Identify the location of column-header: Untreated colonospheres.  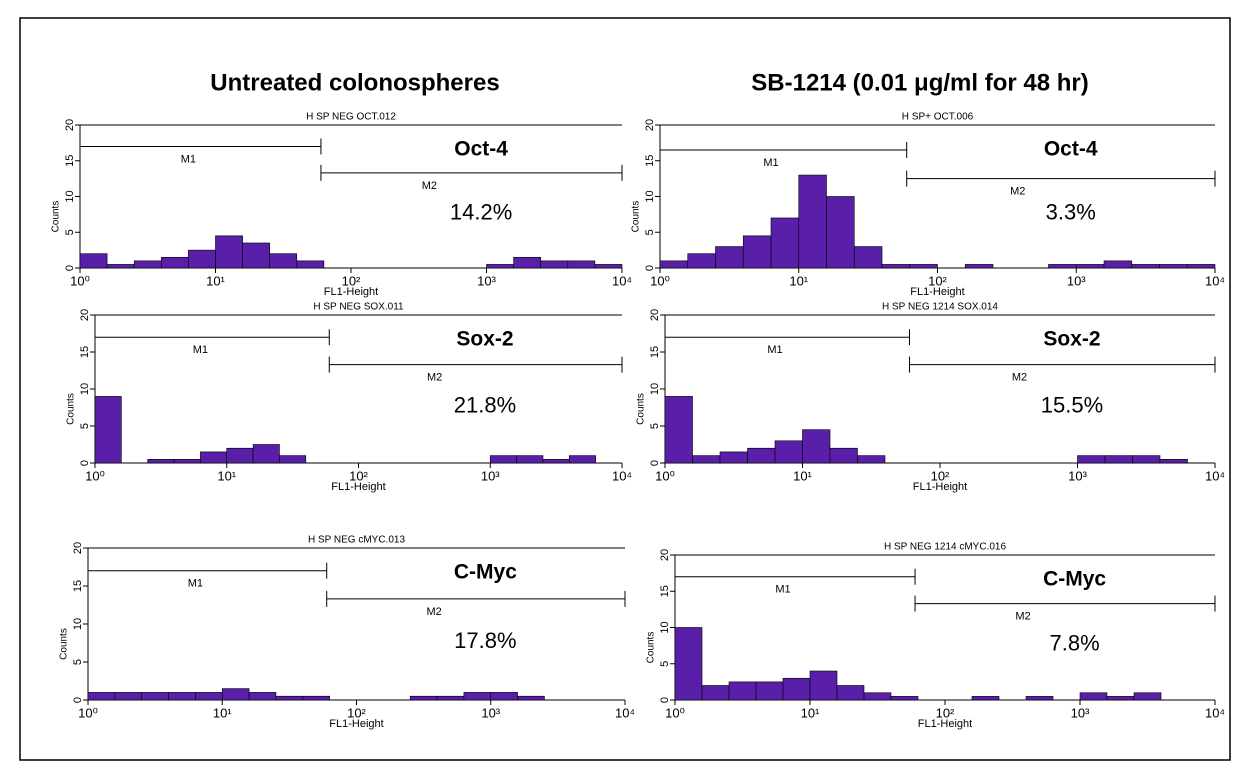
(354, 82).